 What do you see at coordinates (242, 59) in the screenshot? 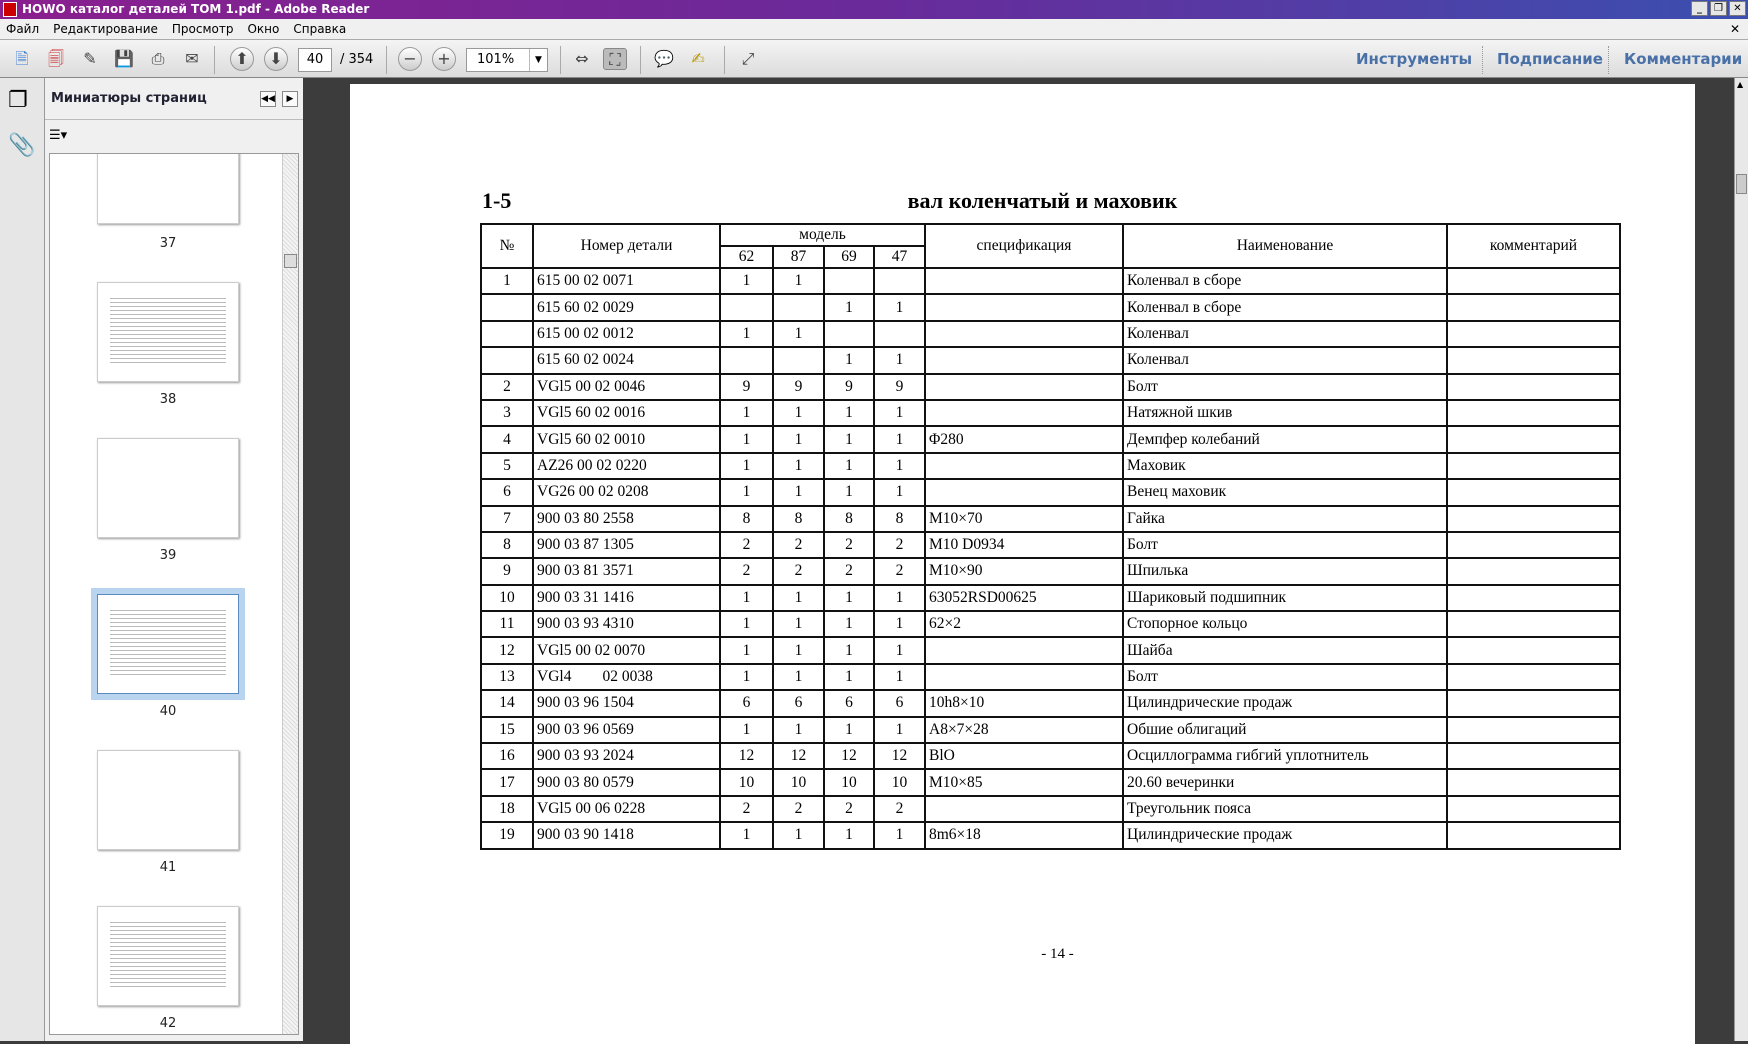
I see `previous-page-button: ⬆` at bounding box center [242, 59].